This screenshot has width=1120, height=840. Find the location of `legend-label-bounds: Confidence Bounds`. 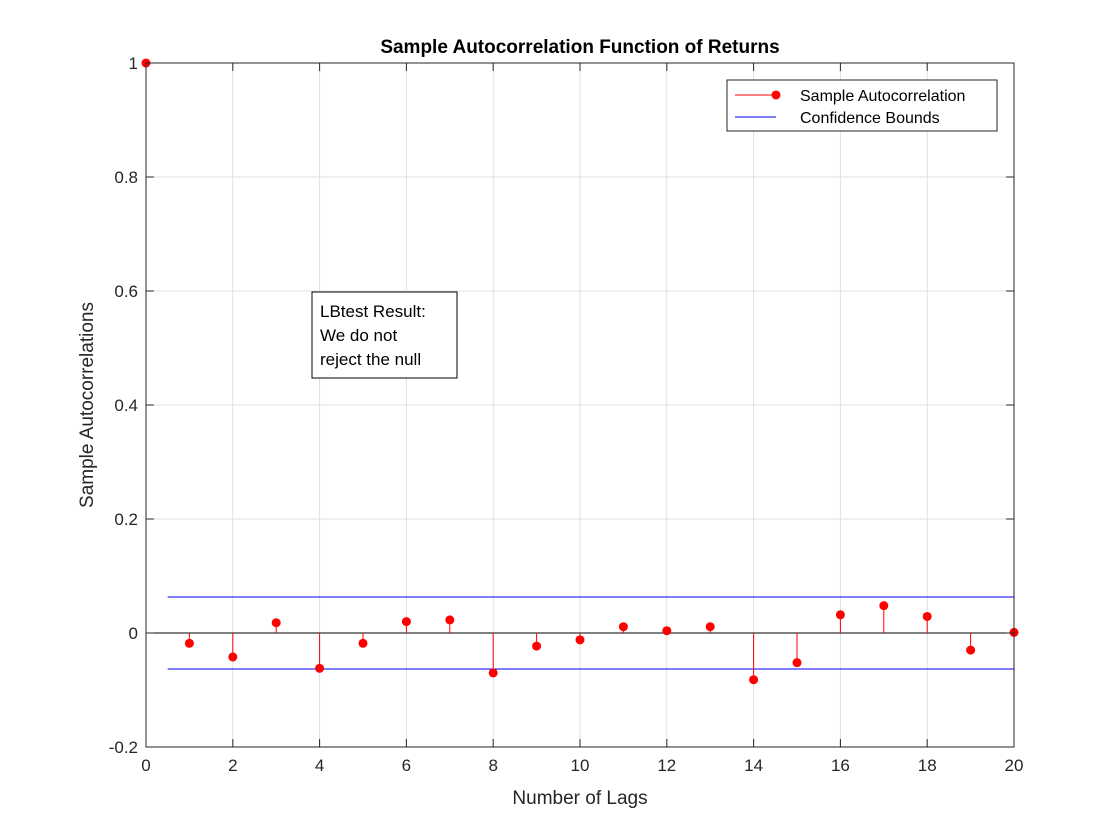

legend-label-bounds: Confidence Bounds is located at coordinates (870, 118).